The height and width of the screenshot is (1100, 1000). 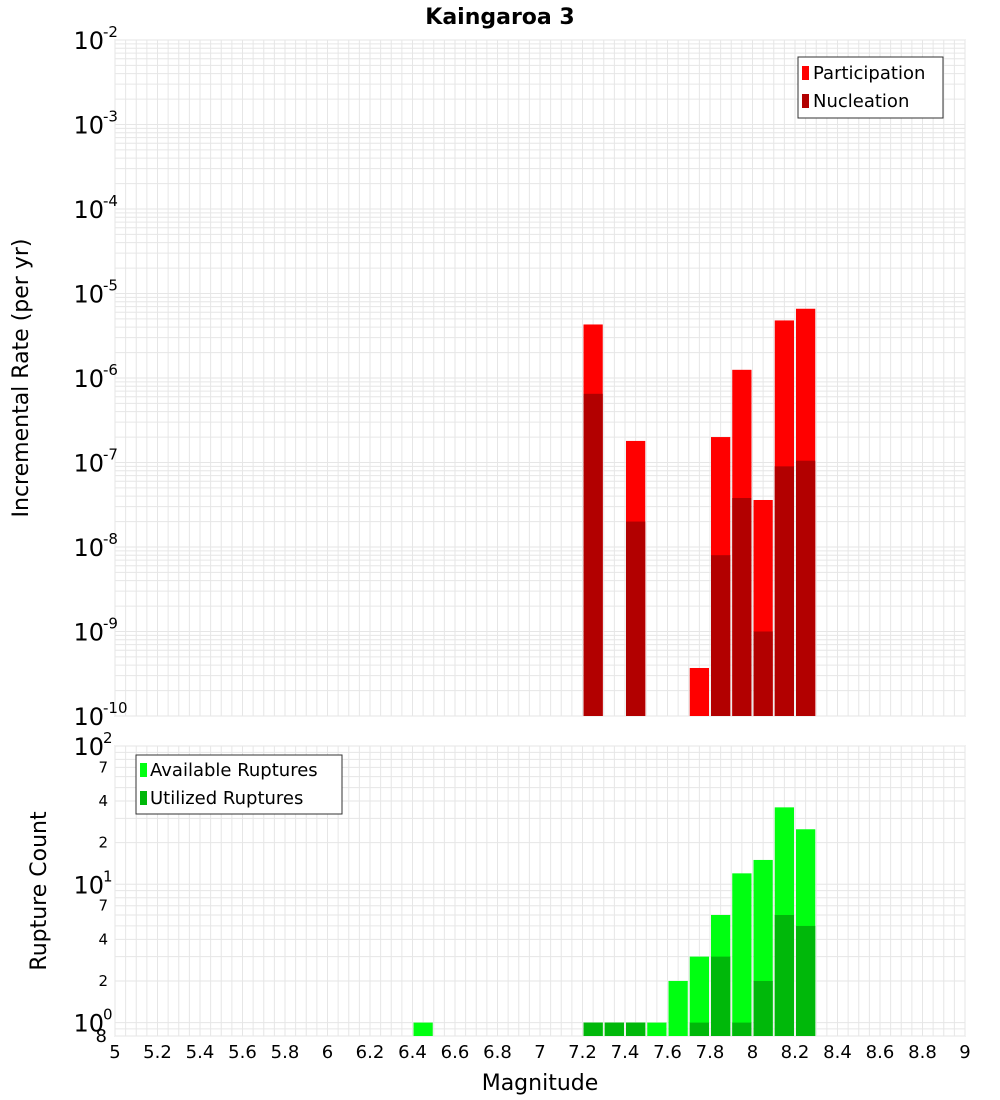 I want to click on rate-legend-box, so click(x=870, y=87).